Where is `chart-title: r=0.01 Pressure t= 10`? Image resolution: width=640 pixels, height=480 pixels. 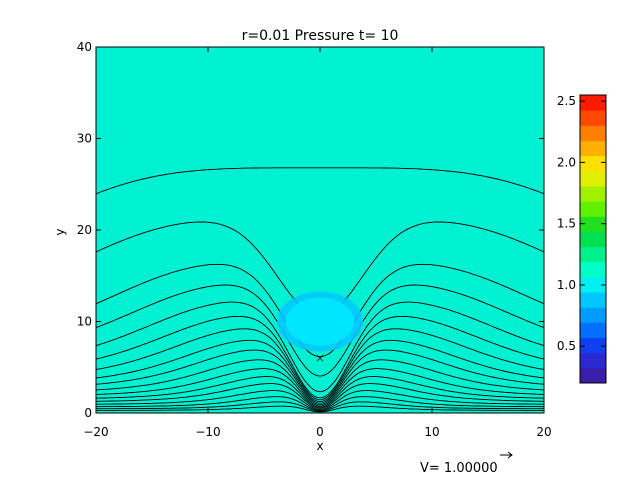
chart-title: r=0.01 Pressure t= 10 is located at coordinates (320, 36).